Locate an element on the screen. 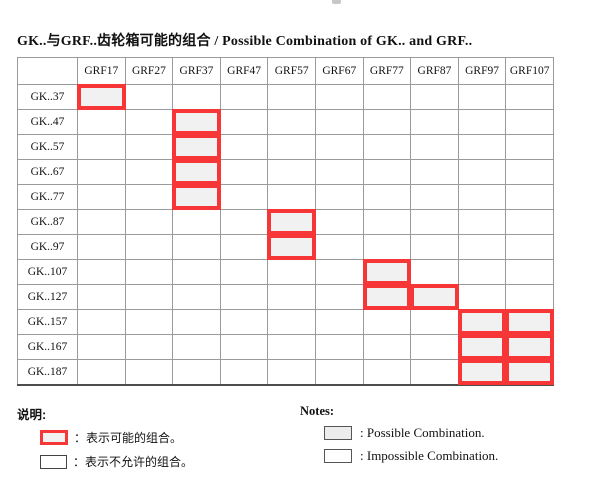 The width and height of the screenshot is (600, 483). combo-cell-GK187-GRF87 is located at coordinates (434, 372).